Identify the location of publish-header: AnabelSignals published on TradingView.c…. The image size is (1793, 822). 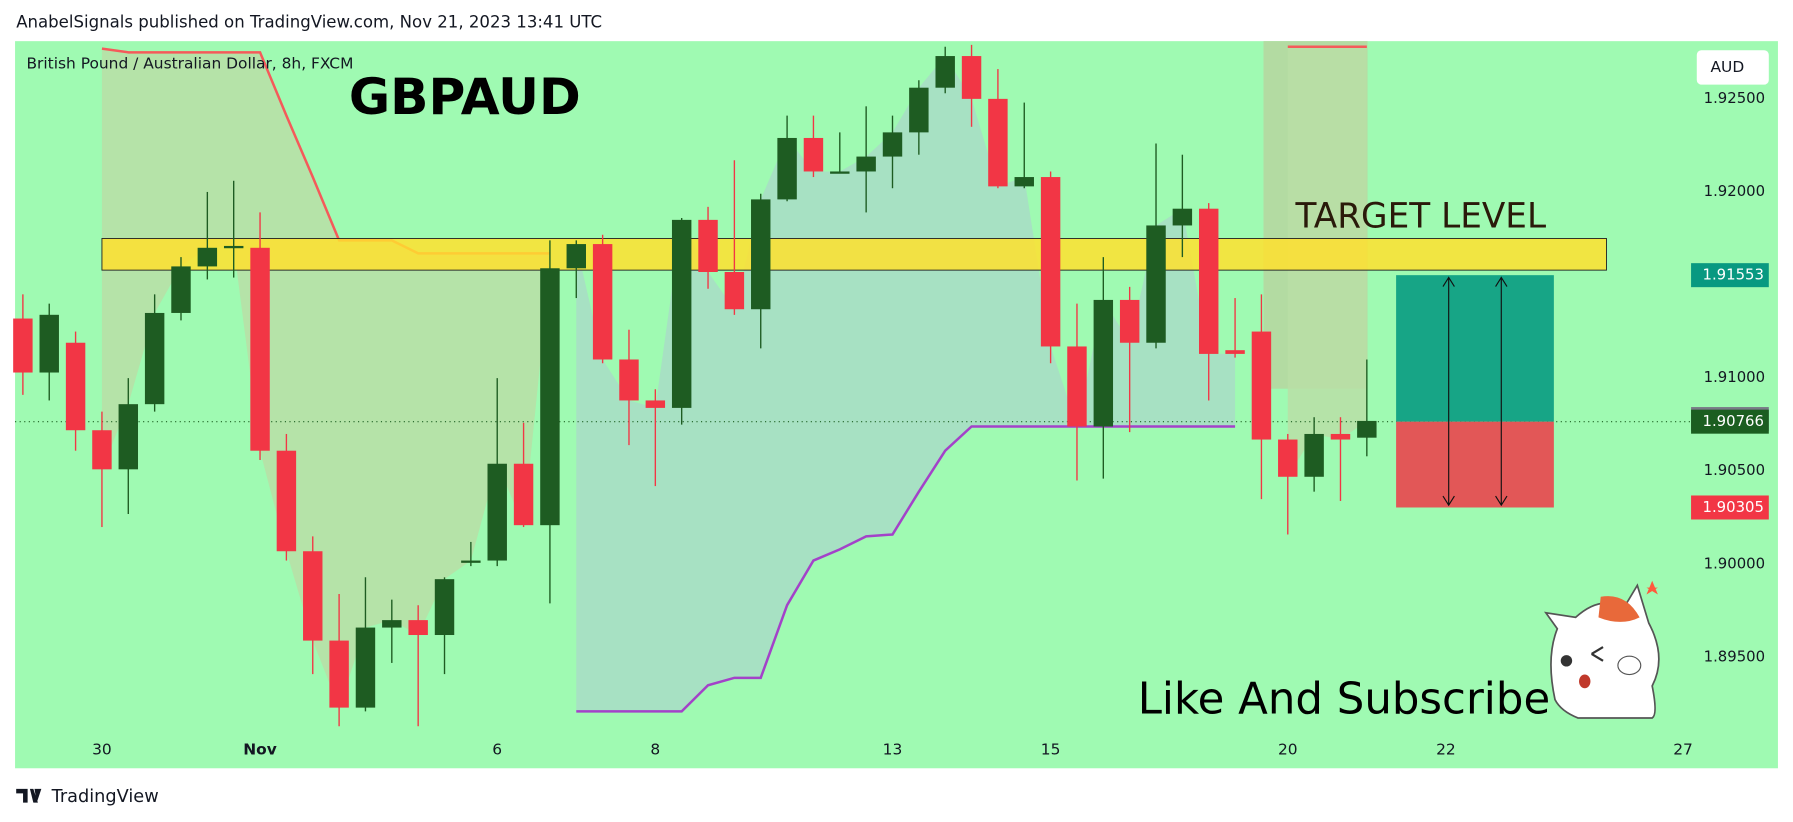
(309, 21).